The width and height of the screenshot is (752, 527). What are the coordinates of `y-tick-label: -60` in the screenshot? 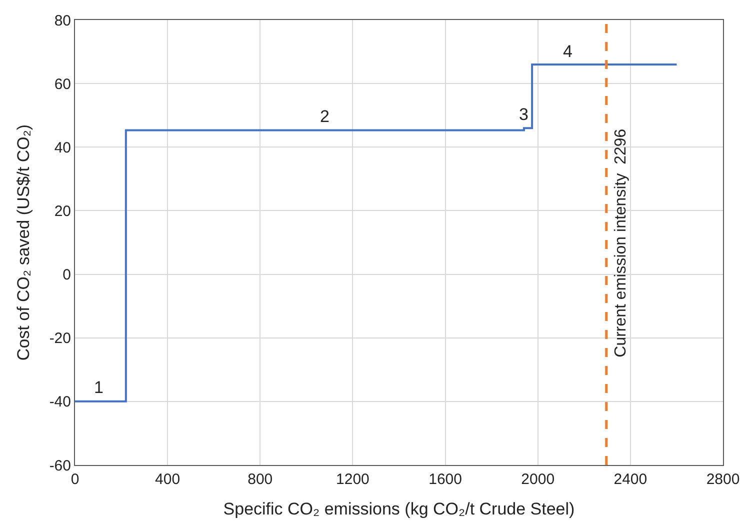 It's located at (60, 465).